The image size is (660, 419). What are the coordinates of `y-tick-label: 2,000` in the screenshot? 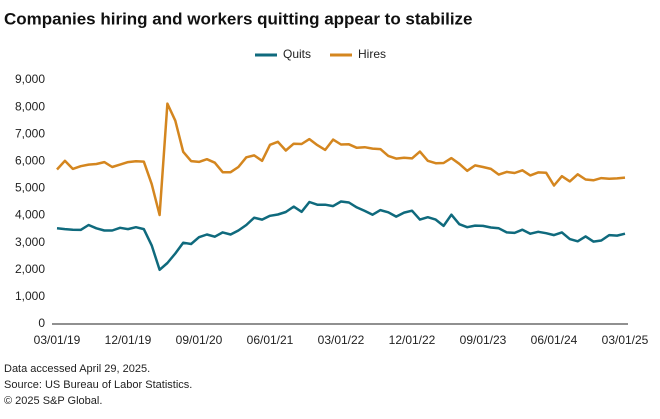 It's located at (30, 269).